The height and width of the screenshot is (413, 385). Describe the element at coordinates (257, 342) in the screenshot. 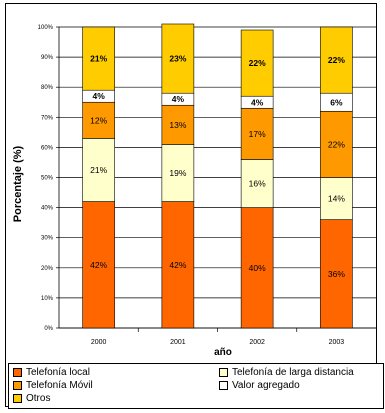

I see `x-tick-label: 2002` at that location.